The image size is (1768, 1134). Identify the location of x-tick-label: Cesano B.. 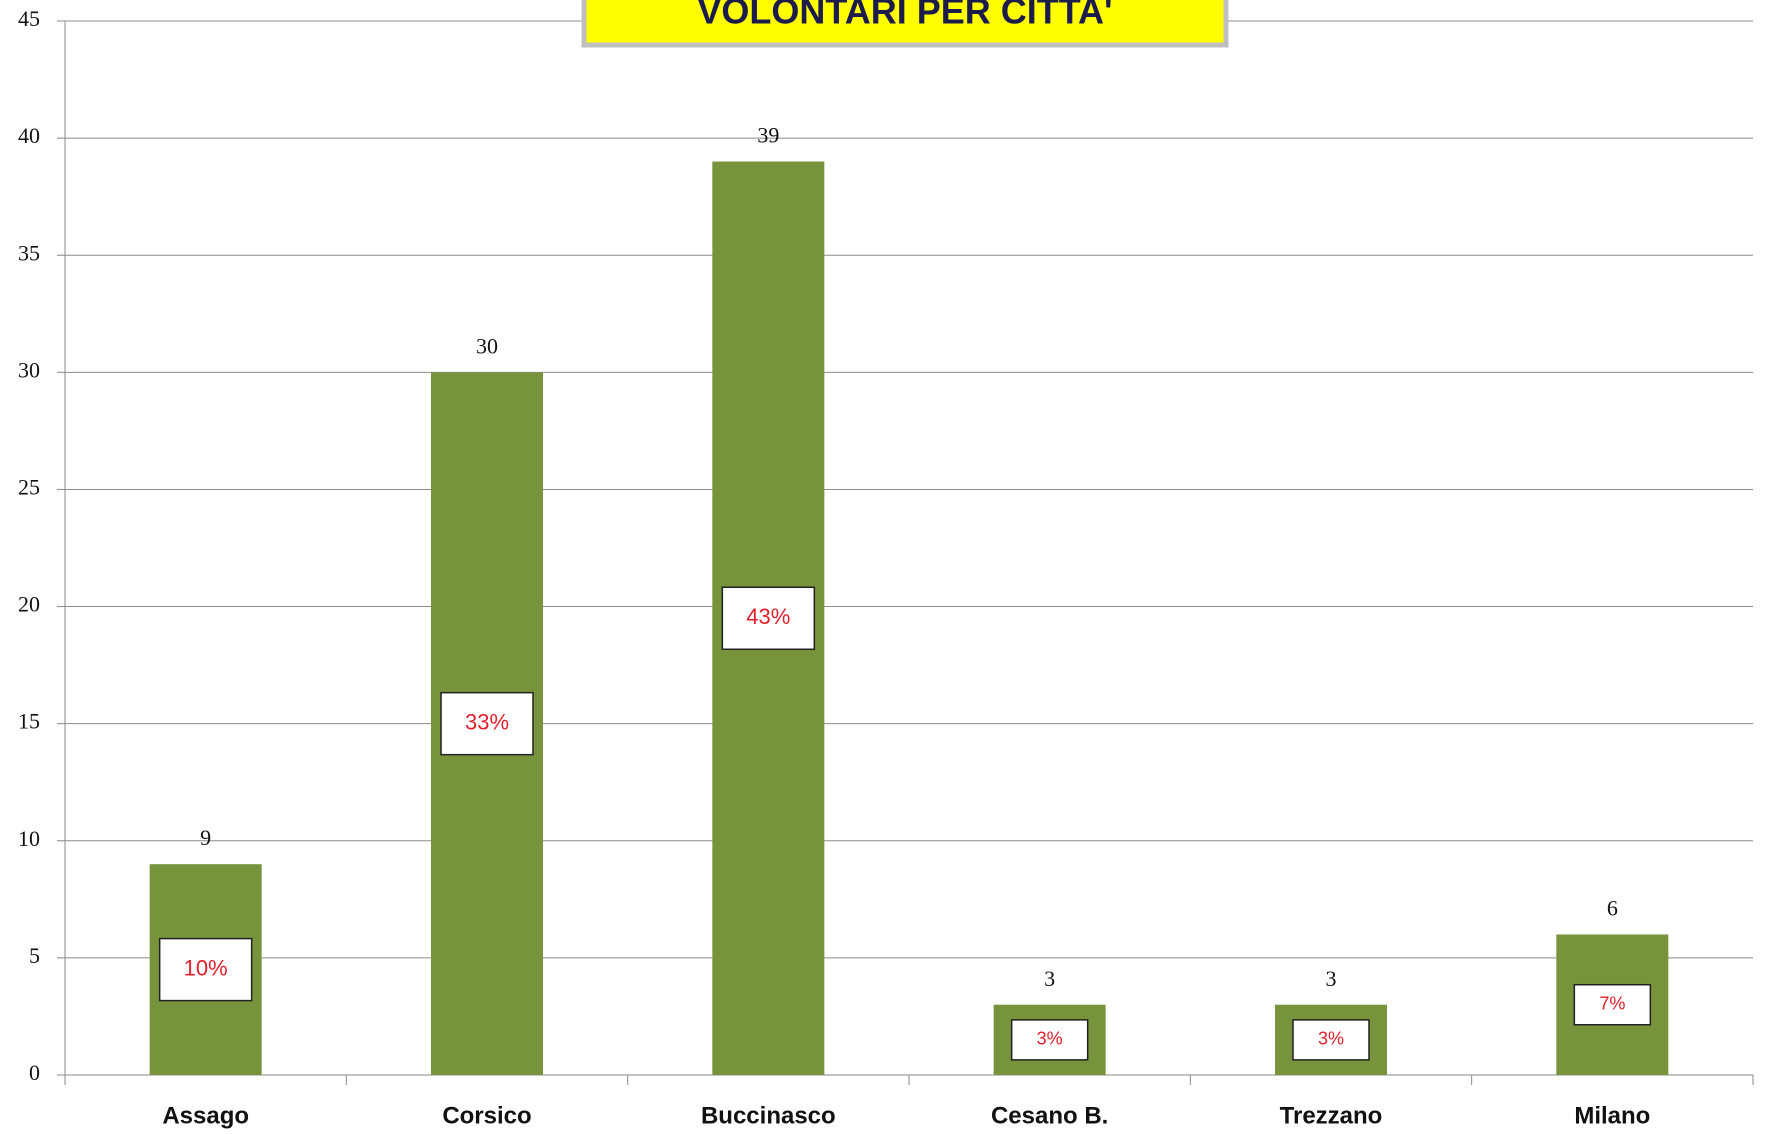
(1049, 1115).